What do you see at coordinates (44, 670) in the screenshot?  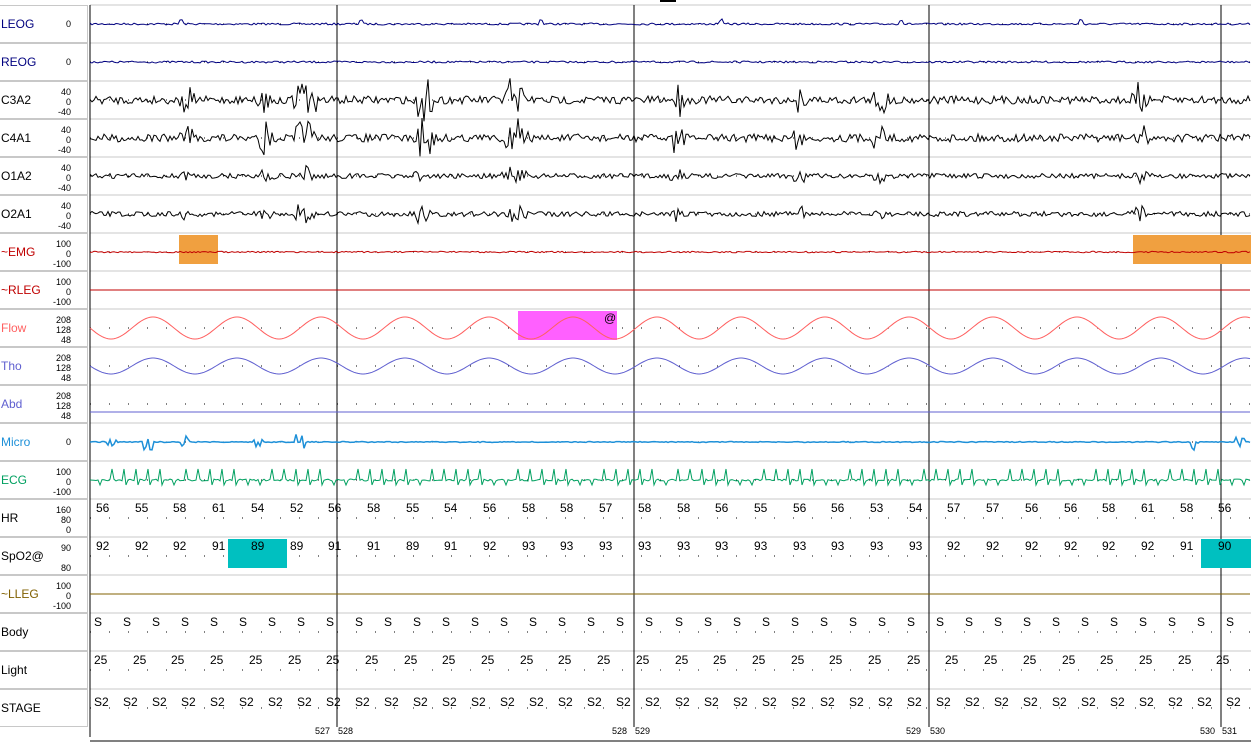 I see `channel-label-light: Light` at bounding box center [44, 670].